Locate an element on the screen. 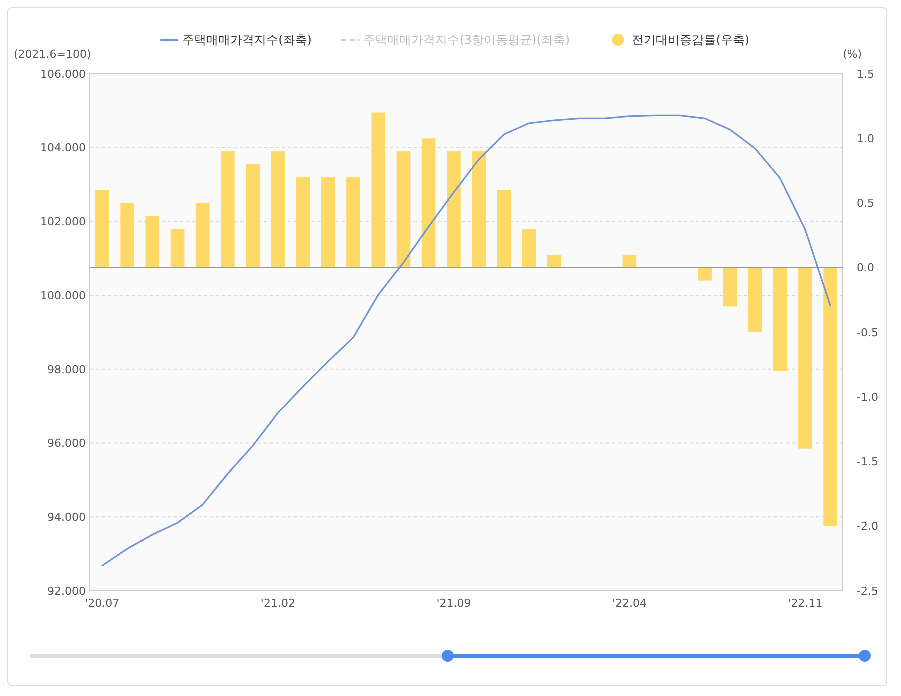 The image size is (901, 696). x-tick-label: '21.09 is located at coordinates (454, 603).